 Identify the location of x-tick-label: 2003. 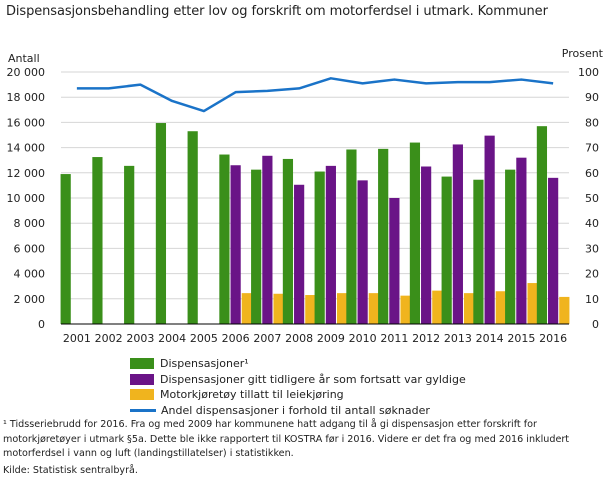
(140, 338).